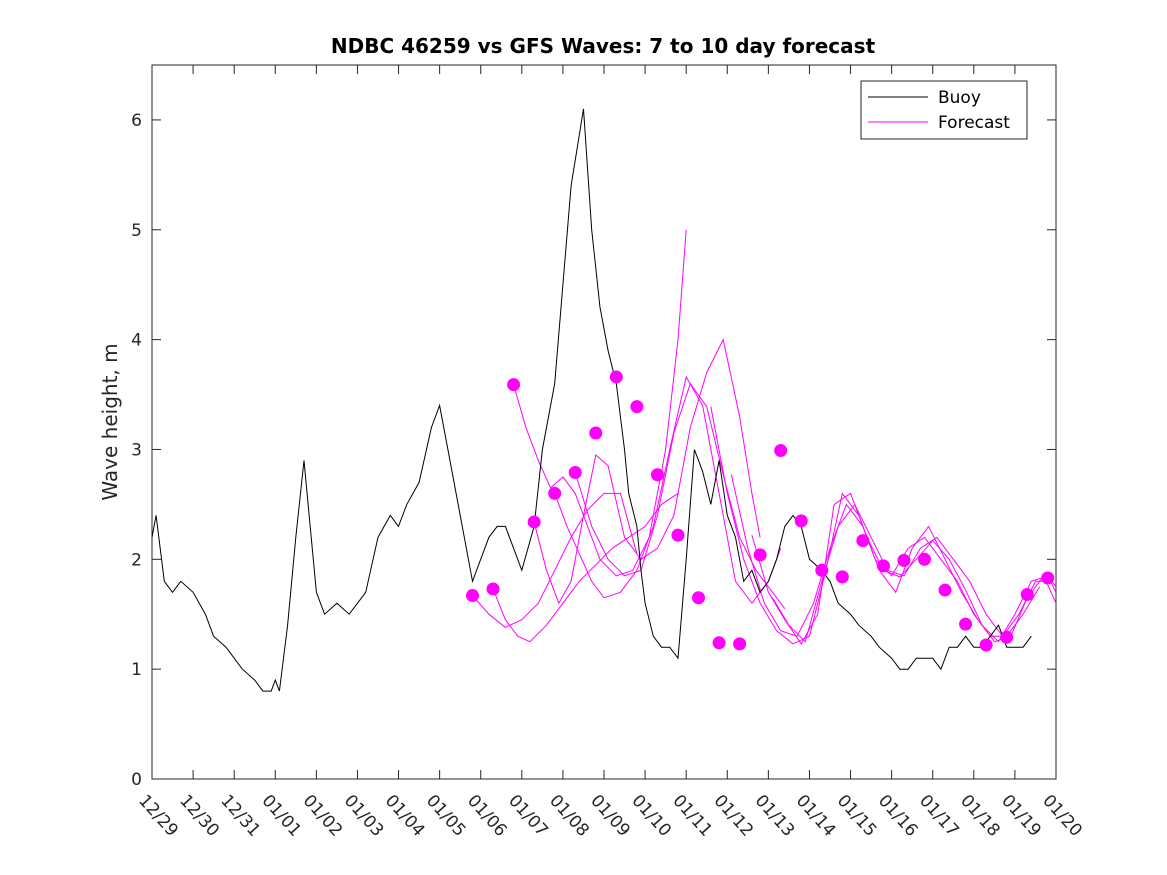 The width and height of the screenshot is (1167, 875). Describe the element at coordinates (898, 816) in the screenshot. I see `x-tick-label: 01/16` at that location.